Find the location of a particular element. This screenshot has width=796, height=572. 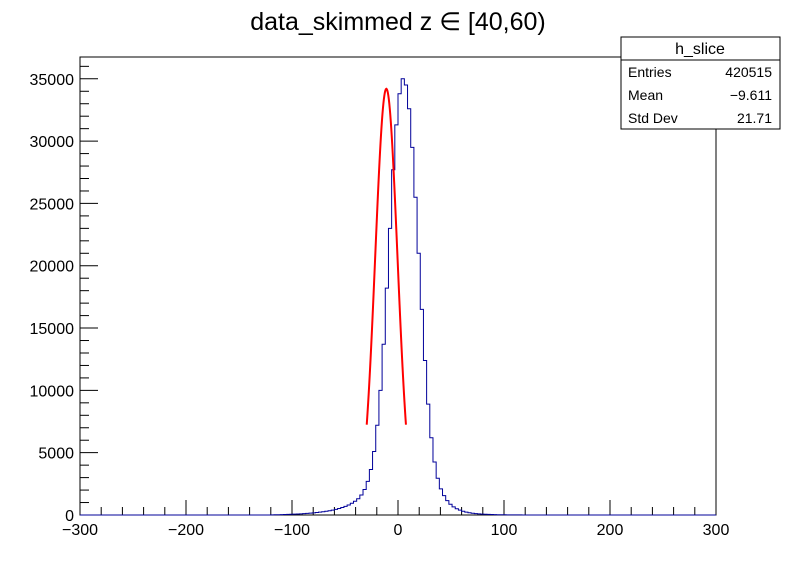

y-tick-label: 5000 is located at coordinates (56, 454).